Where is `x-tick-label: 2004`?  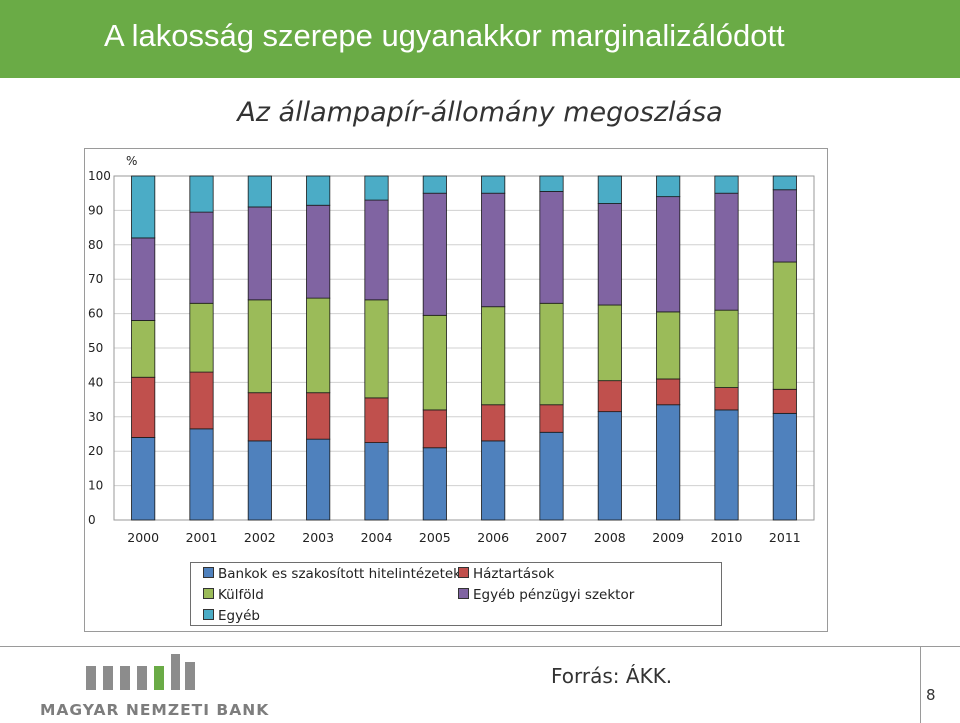
x-tick-label: 2004 is located at coordinates (377, 537).